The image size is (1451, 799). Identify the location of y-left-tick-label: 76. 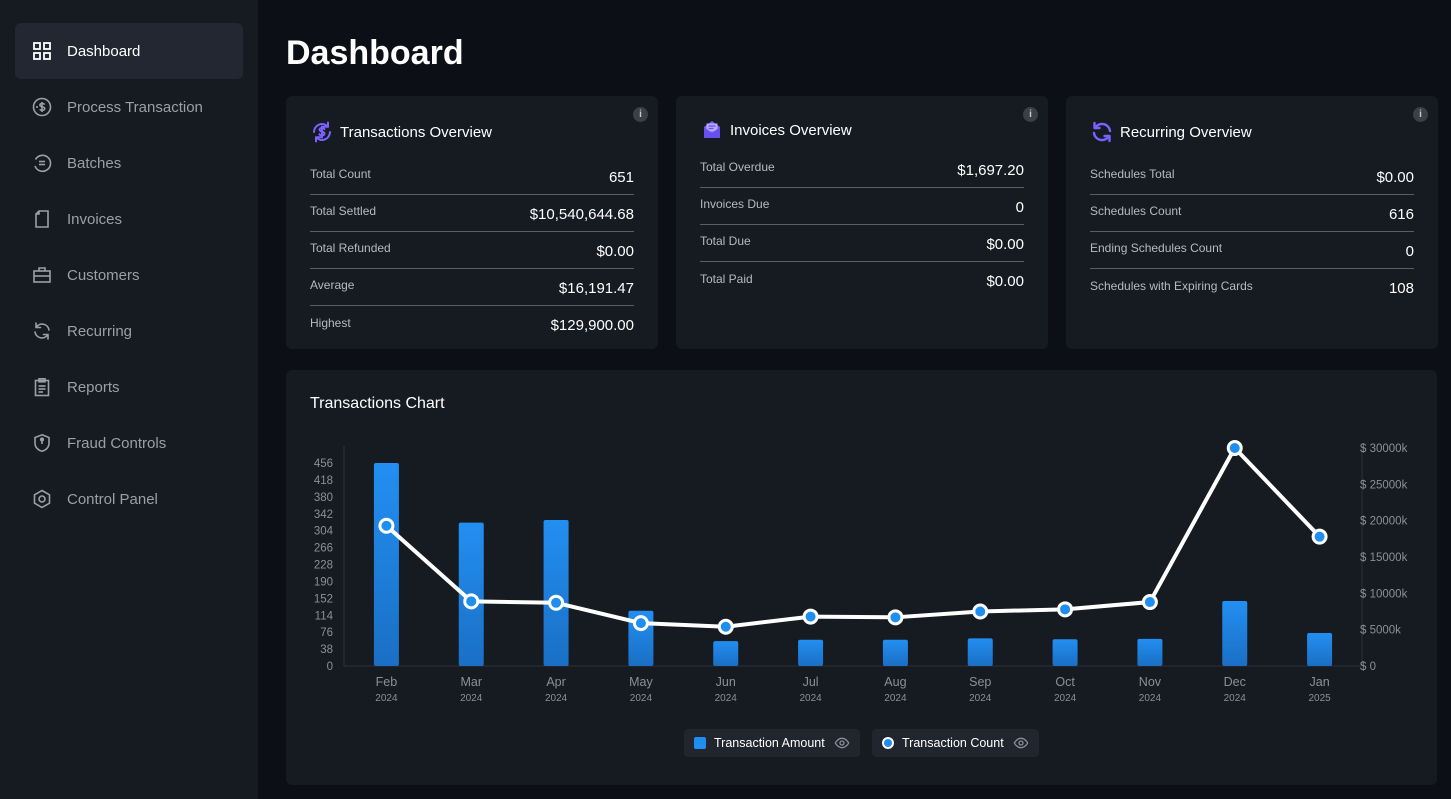
(326, 633).